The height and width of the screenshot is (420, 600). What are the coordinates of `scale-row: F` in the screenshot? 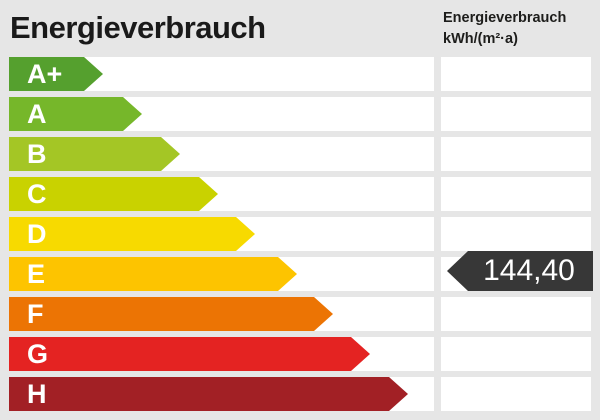 It's located at (300, 314).